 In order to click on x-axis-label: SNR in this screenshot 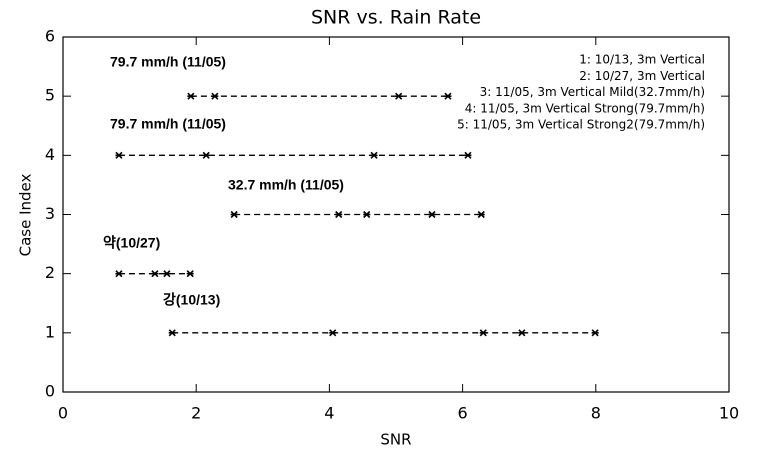, I will do `click(395, 440)`.